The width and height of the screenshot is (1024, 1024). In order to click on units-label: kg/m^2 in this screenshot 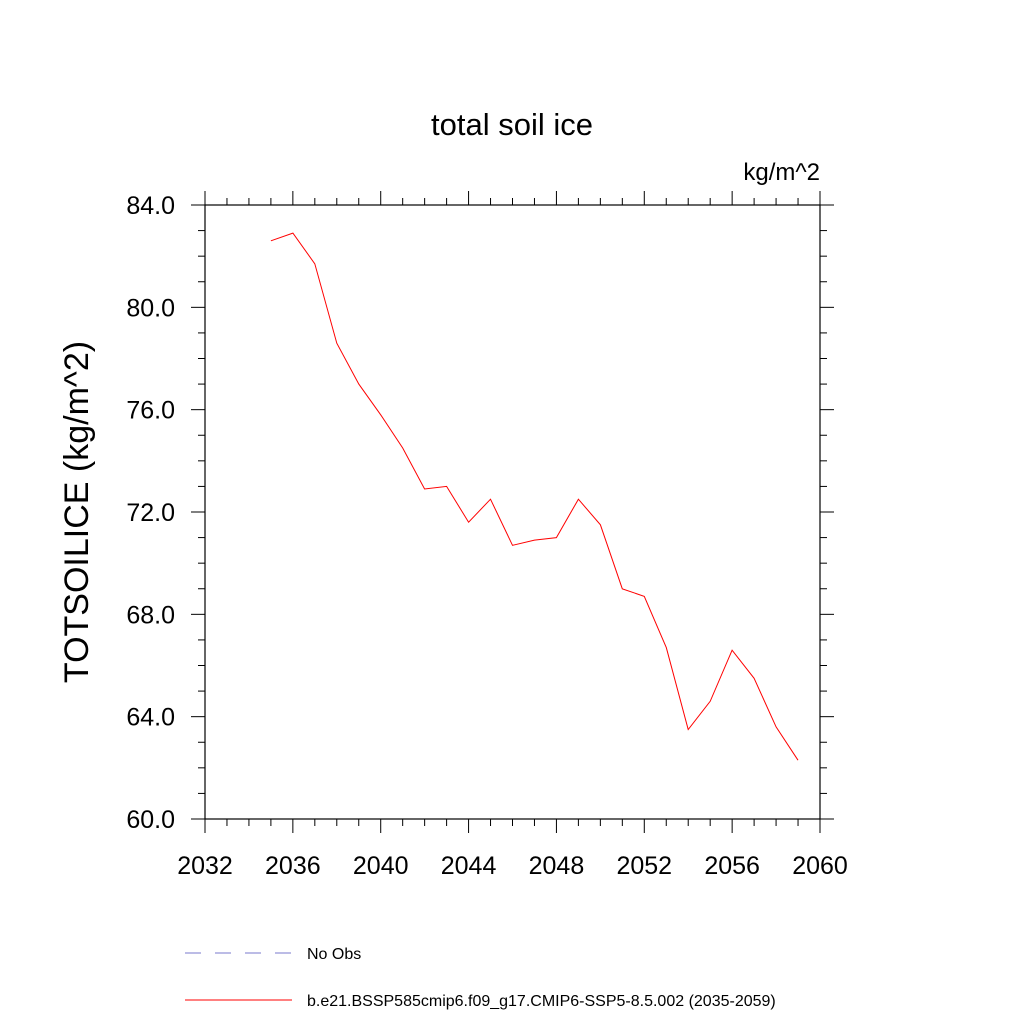, I will do `click(781, 172)`.